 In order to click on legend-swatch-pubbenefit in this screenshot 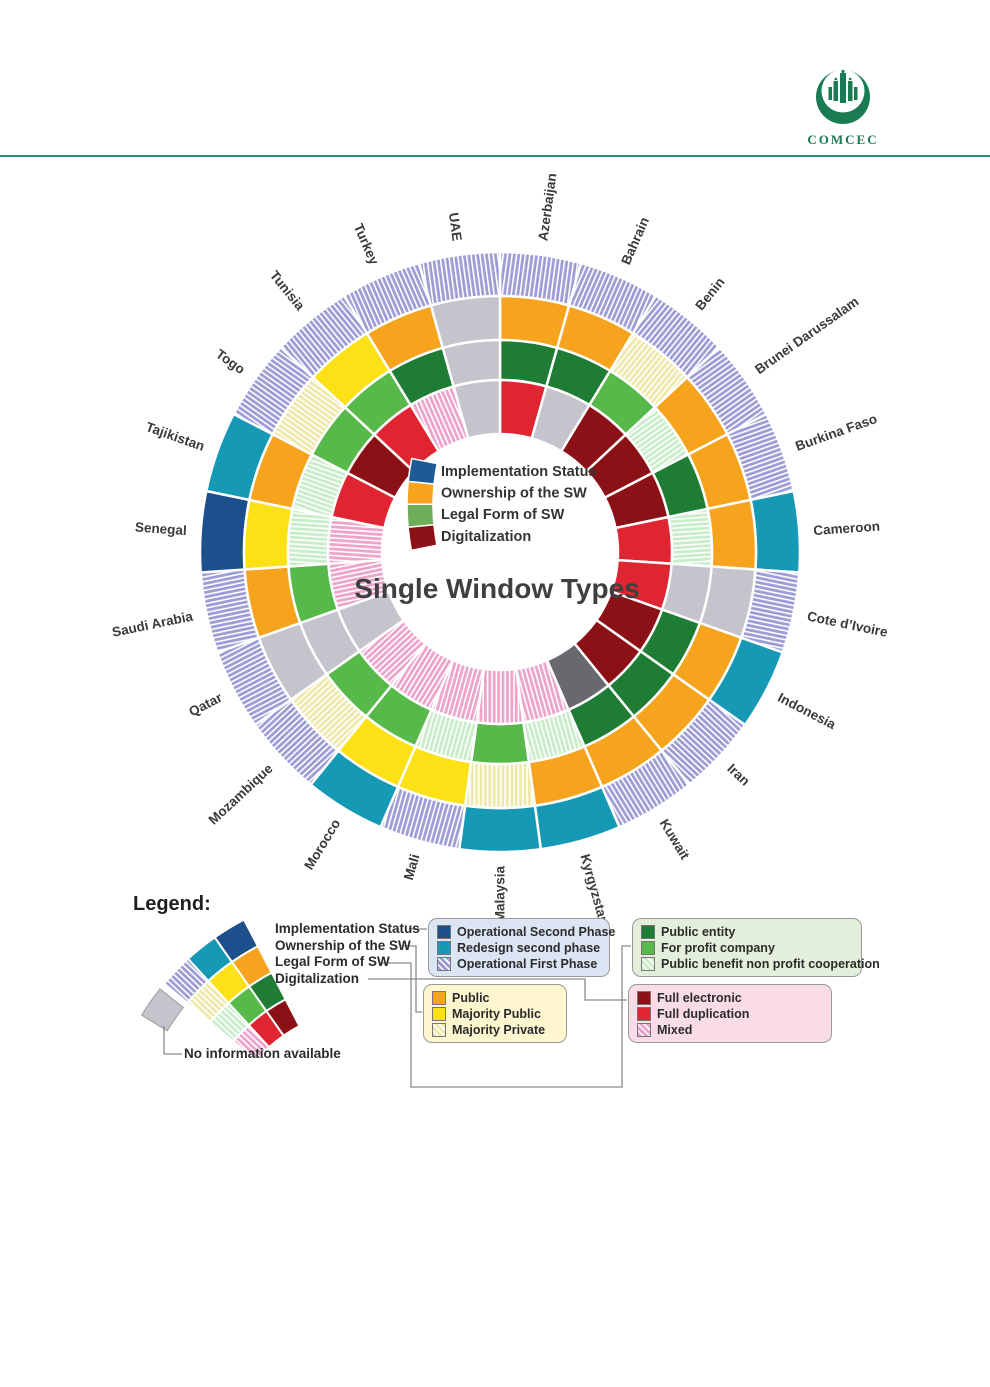, I will do `click(648, 964)`.